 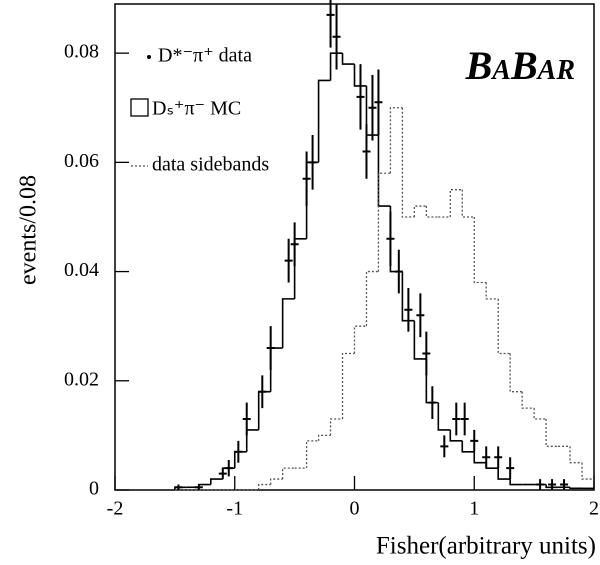 I want to click on x-axis-label: Fisher(arbitrary units), so click(x=486, y=546).